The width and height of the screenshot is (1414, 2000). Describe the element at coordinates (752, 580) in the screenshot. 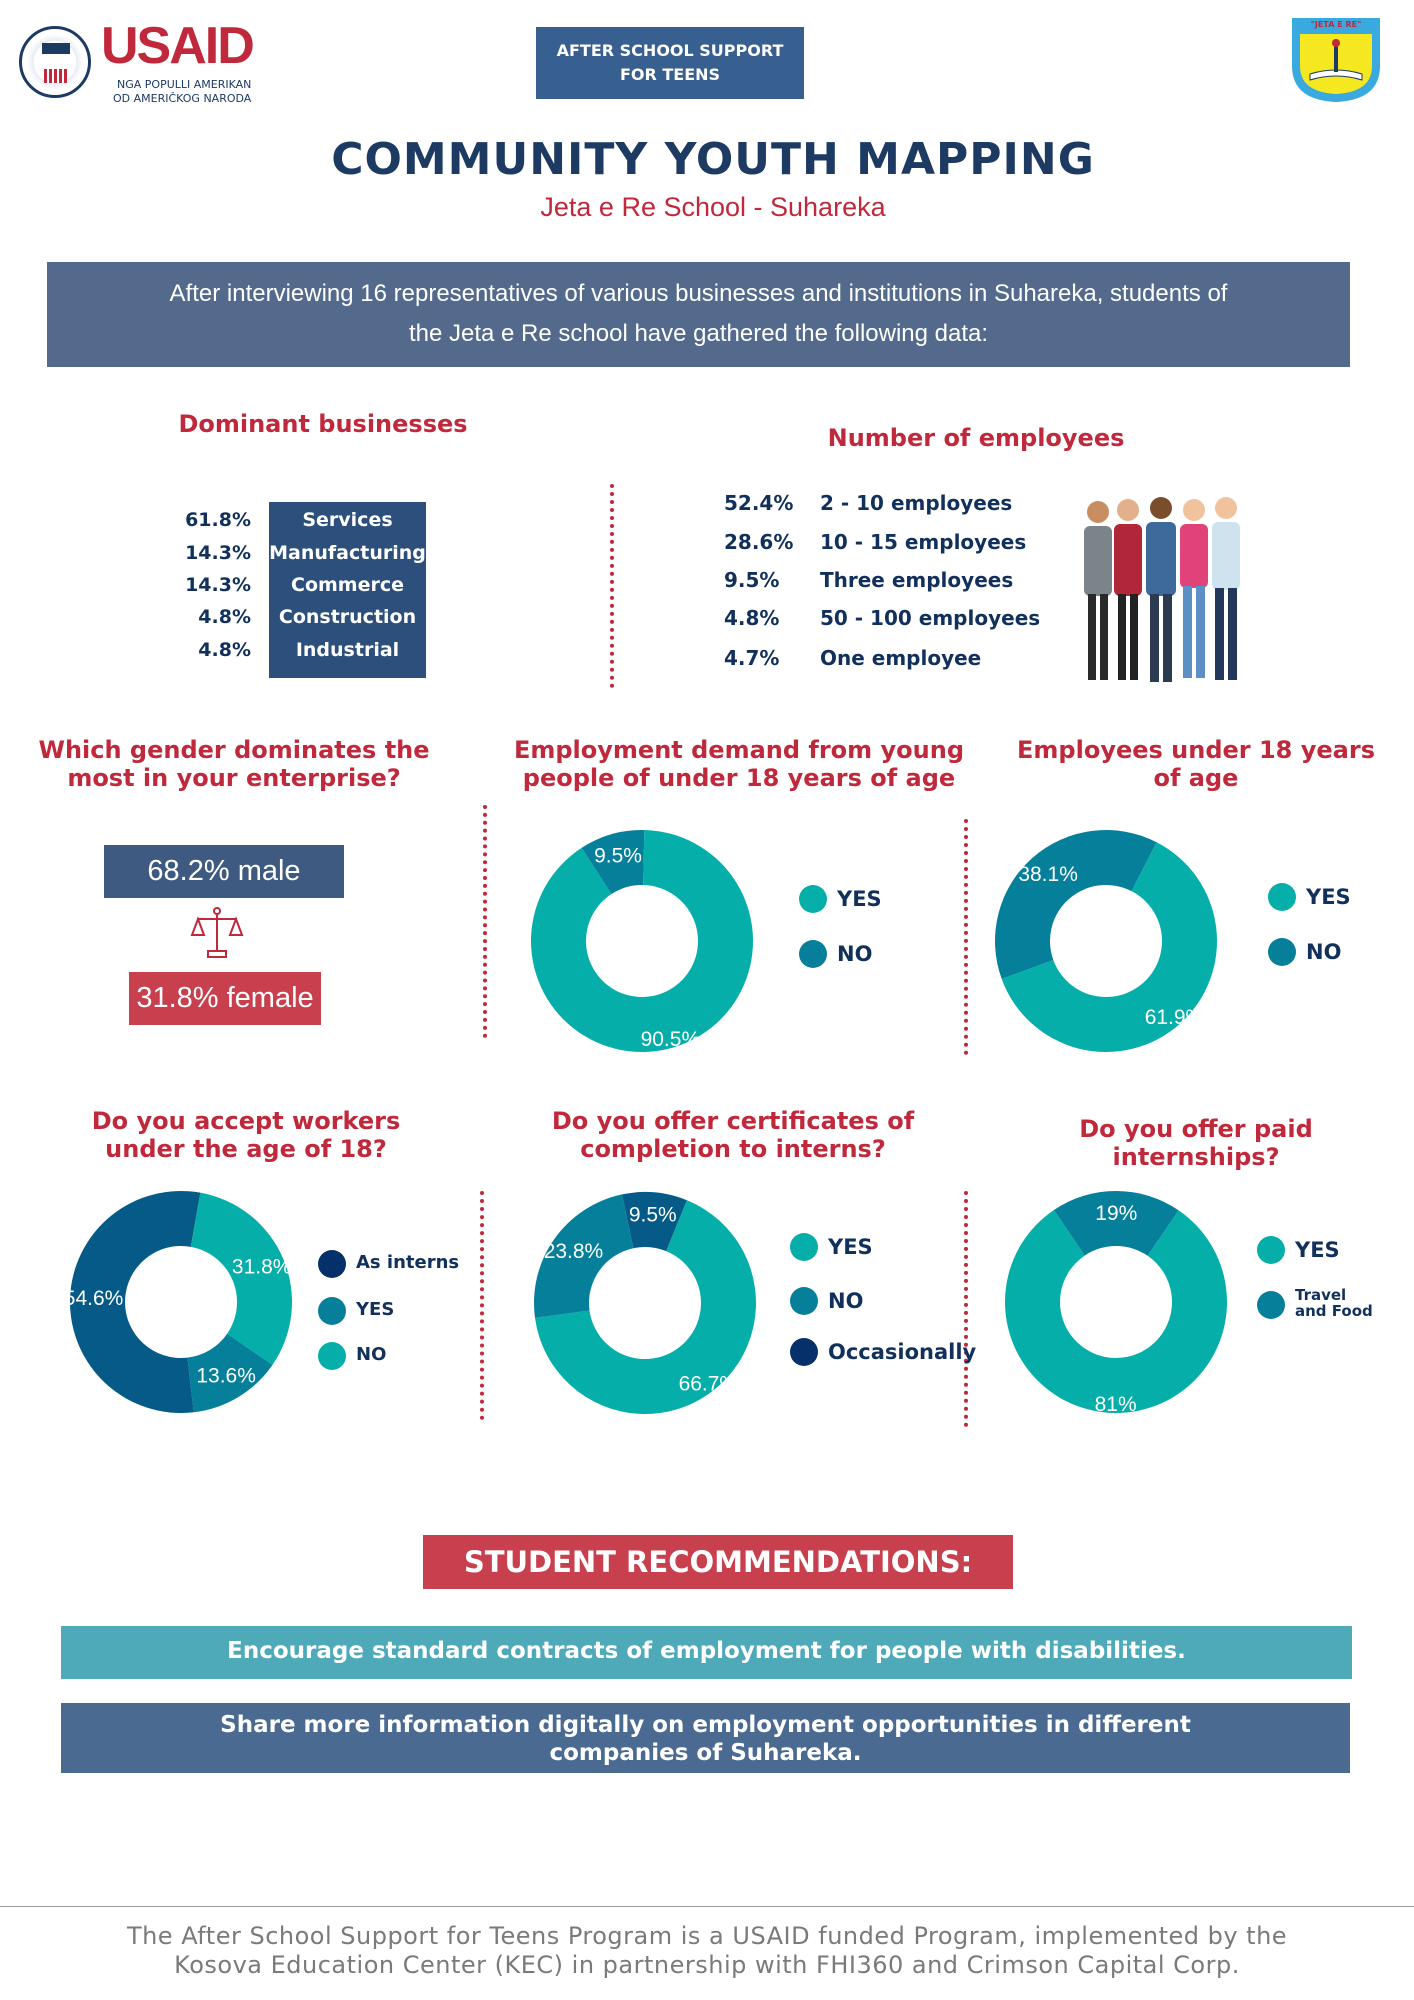

I see `employees-percent: 9.5%` at that location.